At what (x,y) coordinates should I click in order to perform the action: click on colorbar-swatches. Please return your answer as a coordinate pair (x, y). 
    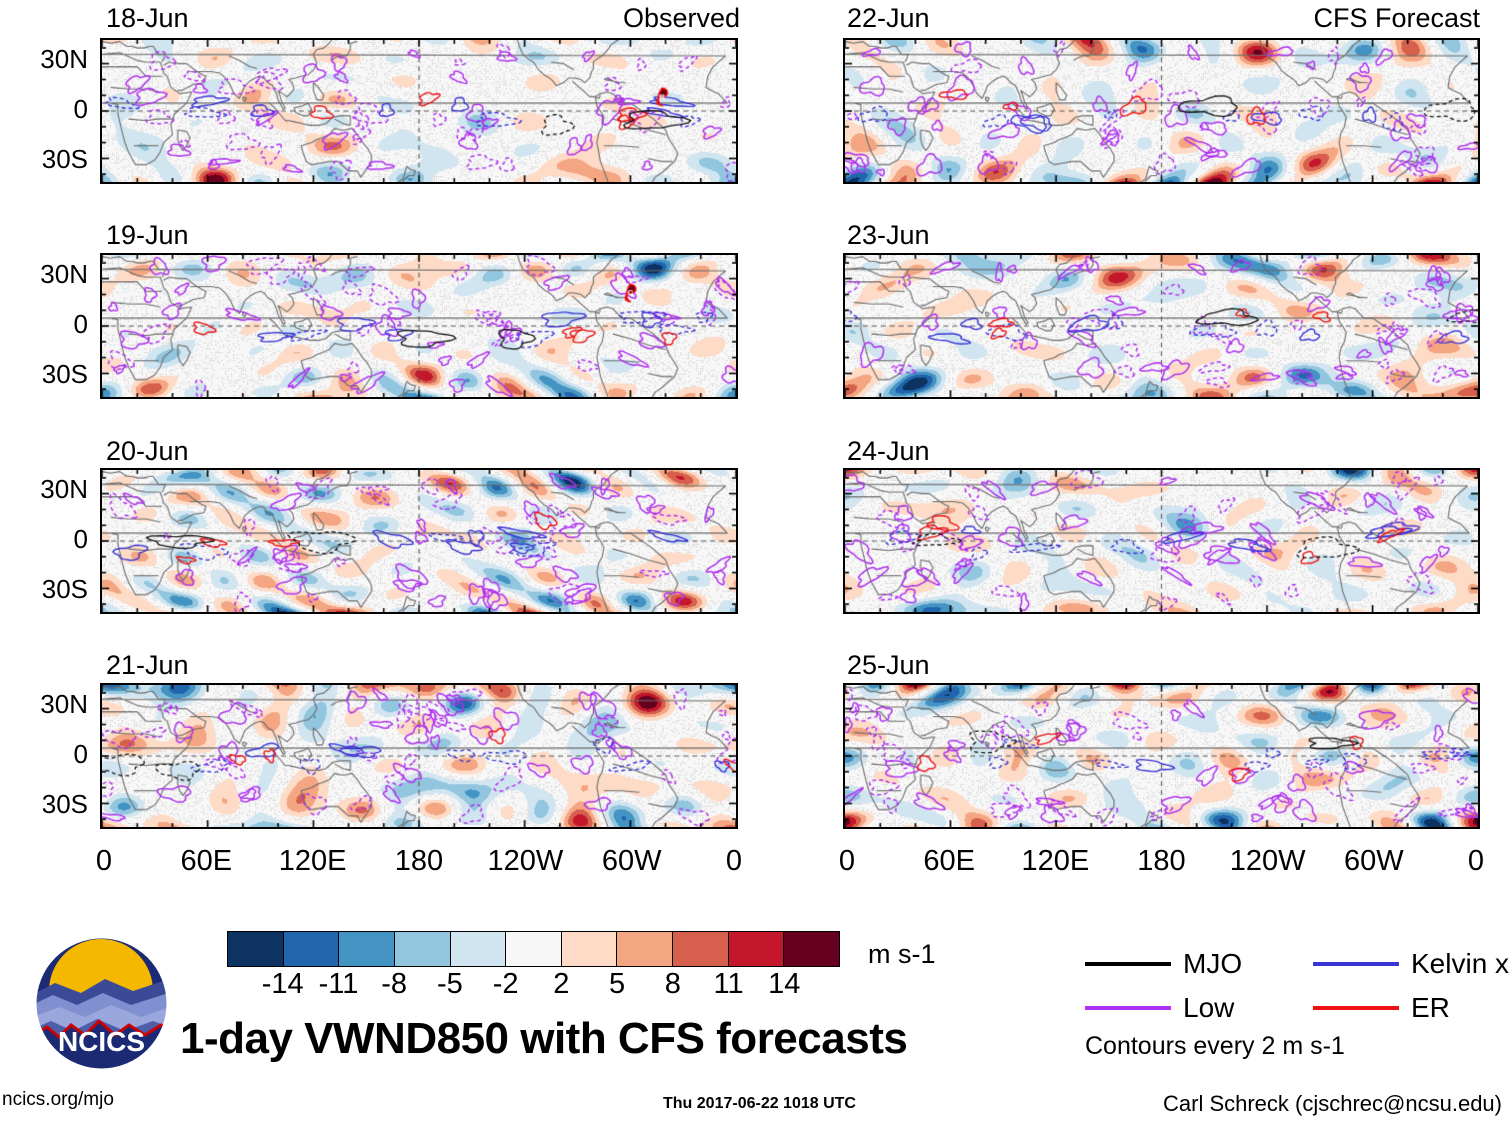
    Looking at the image, I should click on (533, 949).